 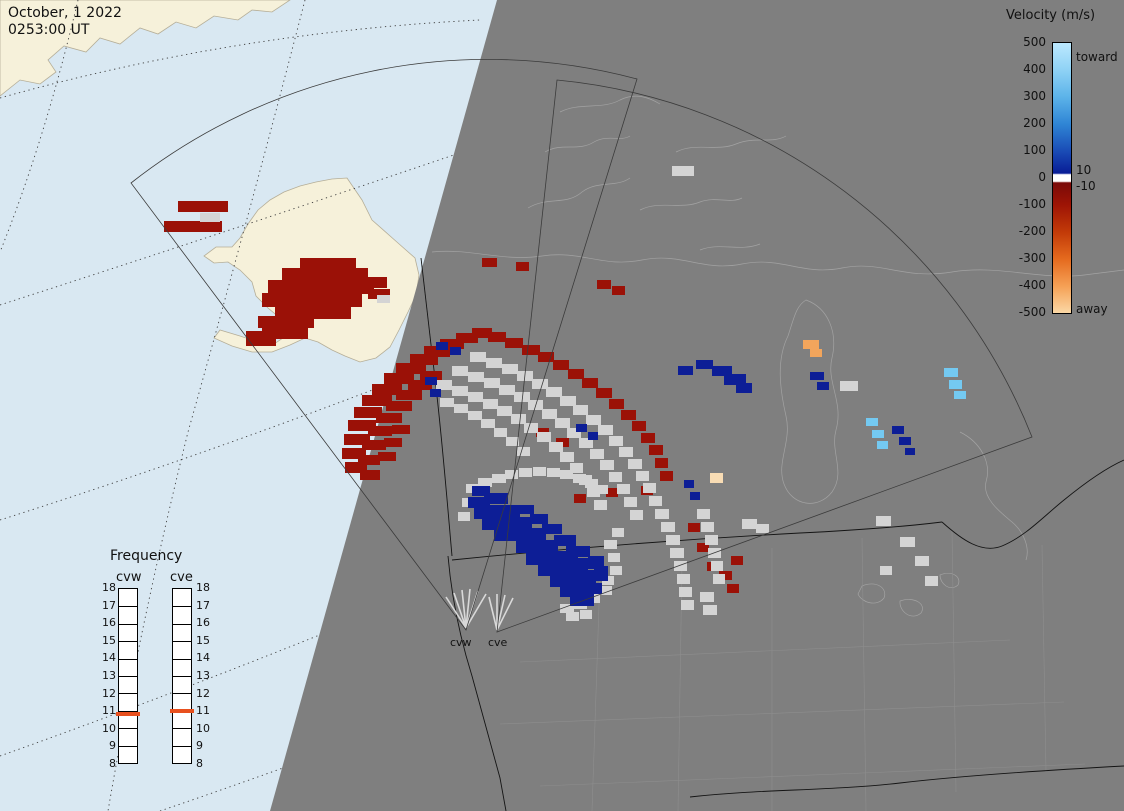 What do you see at coordinates (951, 372) in the screenshot?
I see `cell-toward_light_blue` at bounding box center [951, 372].